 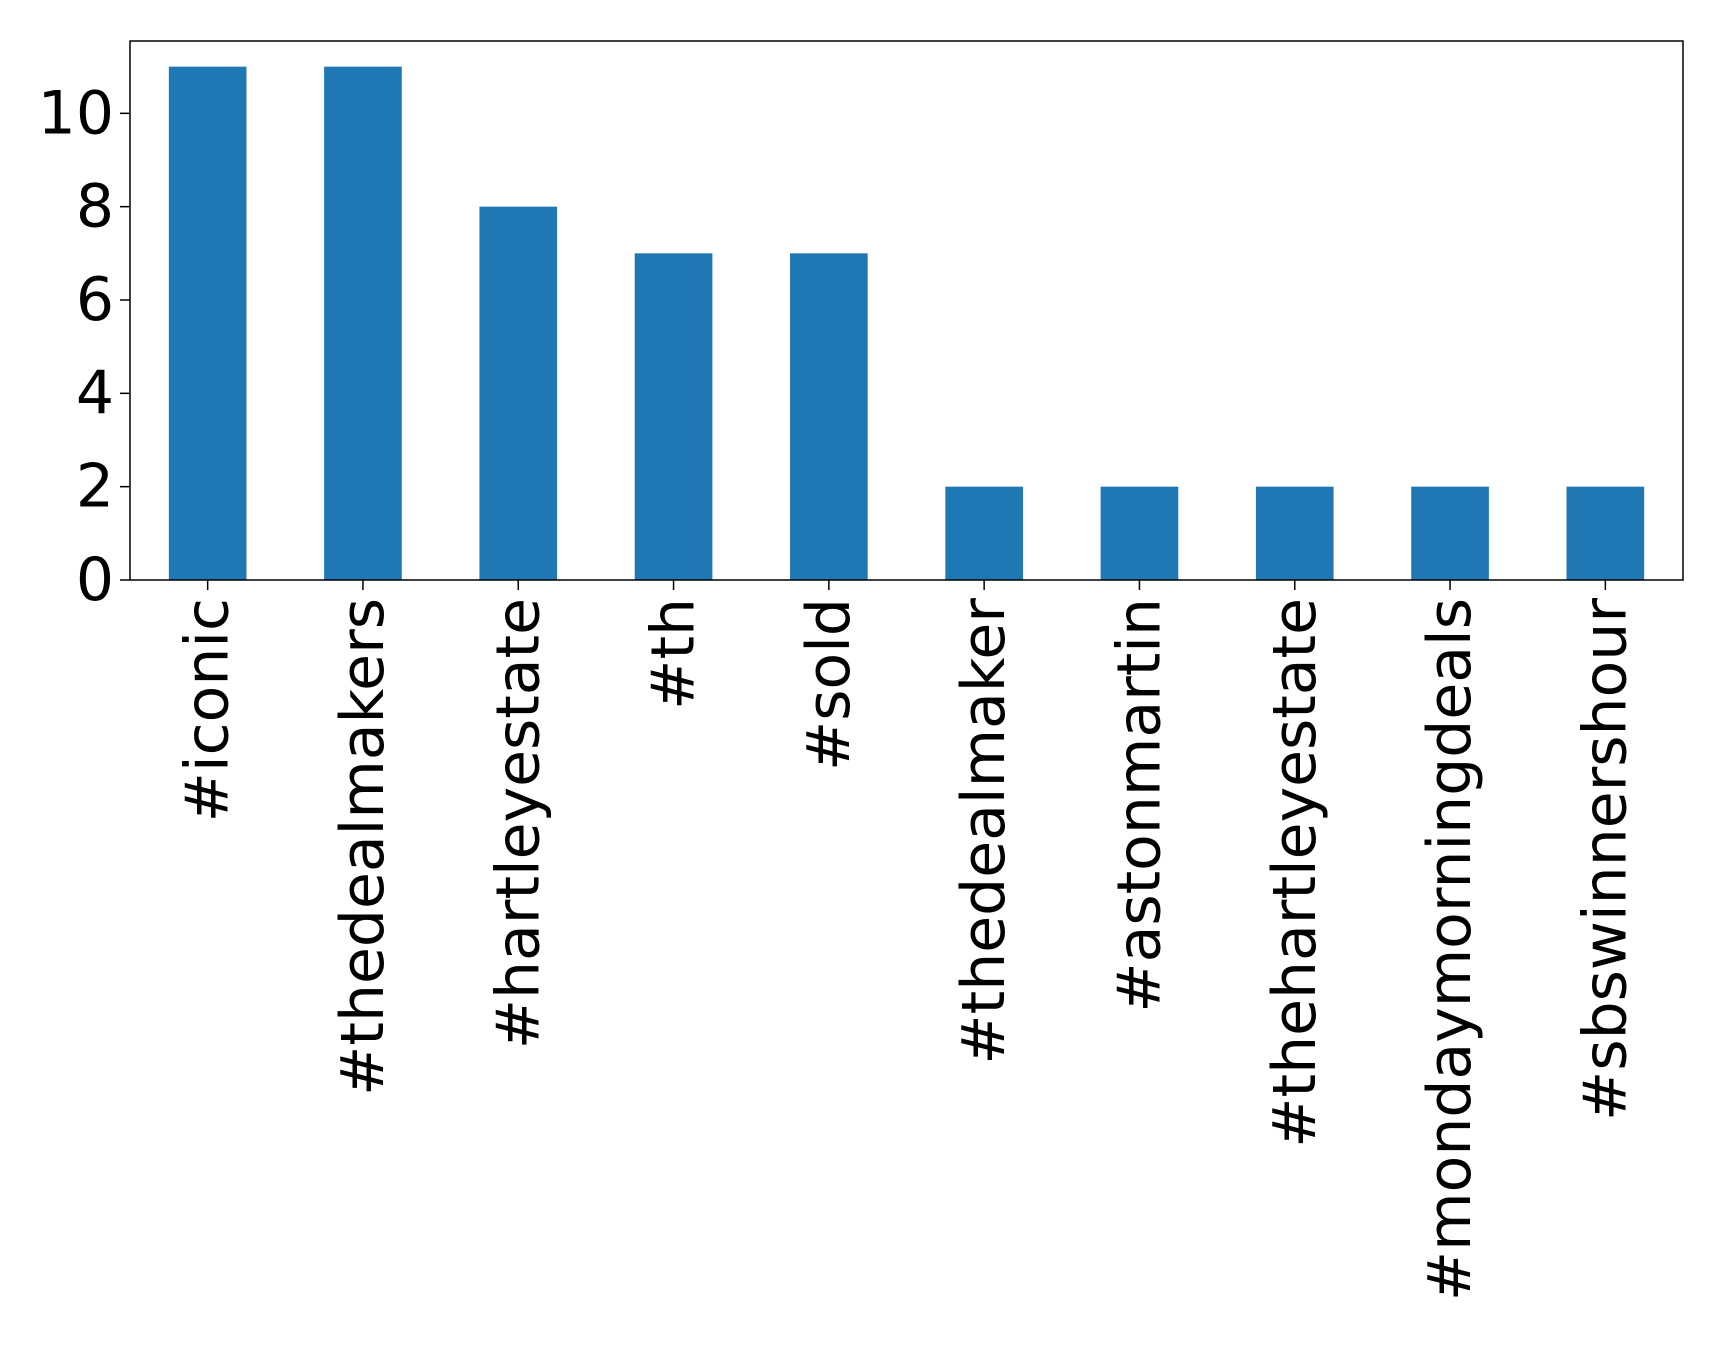 I want to click on x-tick-label: #sbswinnershour, so click(x=1605, y=859).